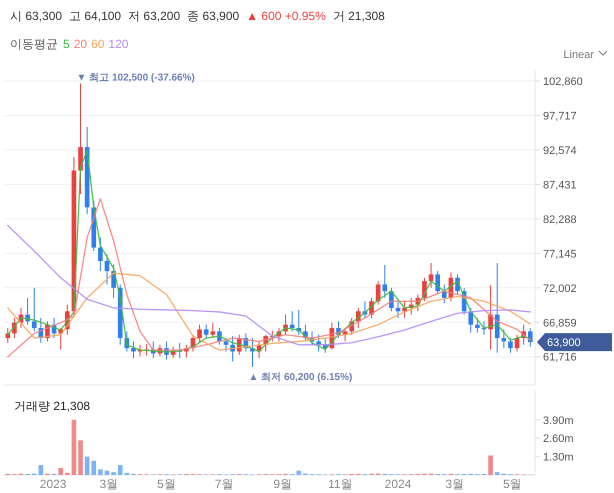 The width and height of the screenshot is (614, 493). What do you see at coordinates (98, 44) in the screenshot?
I see `text: 60` at bounding box center [98, 44].